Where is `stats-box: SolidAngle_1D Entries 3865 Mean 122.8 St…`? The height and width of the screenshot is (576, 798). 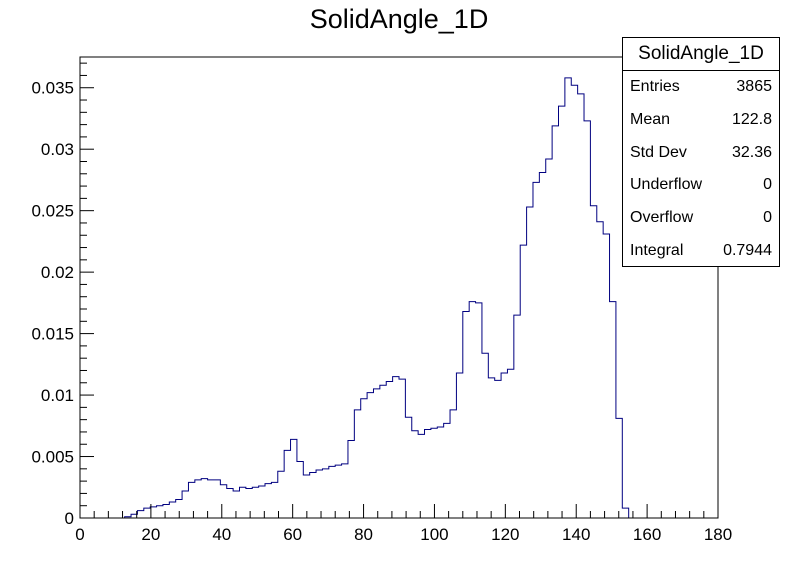
stats-box: SolidAngle_1D Entries 3865 Mean 122.8 St… is located at coordinates (701, 152).